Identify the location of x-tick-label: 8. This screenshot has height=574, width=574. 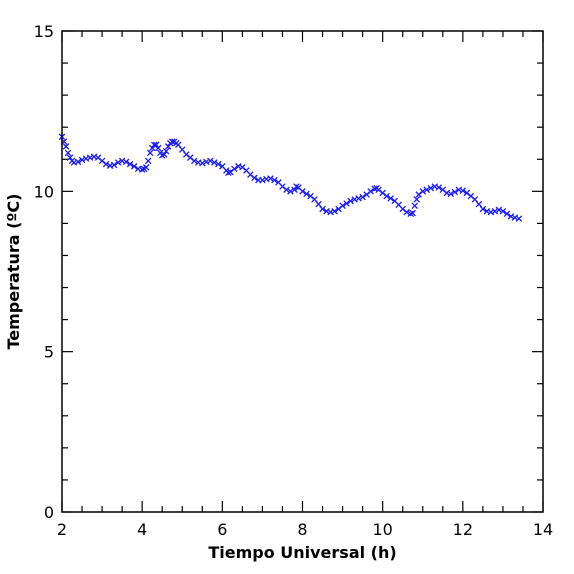
(302, 529).